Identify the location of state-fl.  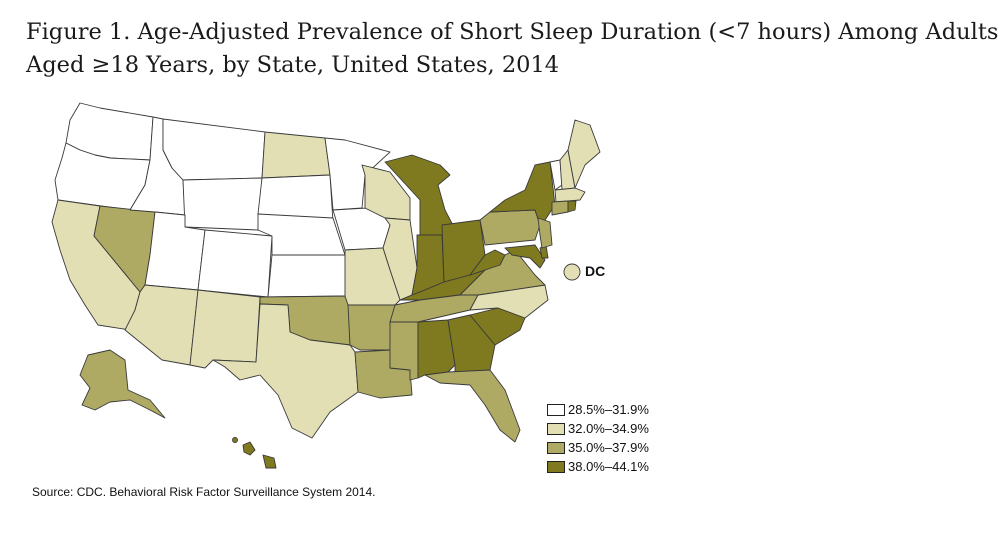
(472, 406).